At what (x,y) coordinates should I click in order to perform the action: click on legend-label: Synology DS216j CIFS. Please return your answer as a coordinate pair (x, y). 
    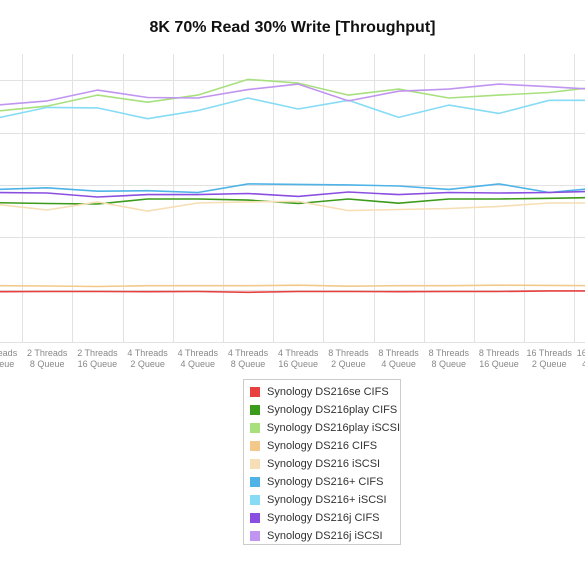
    Looking at the image, I should click on (323, 518).